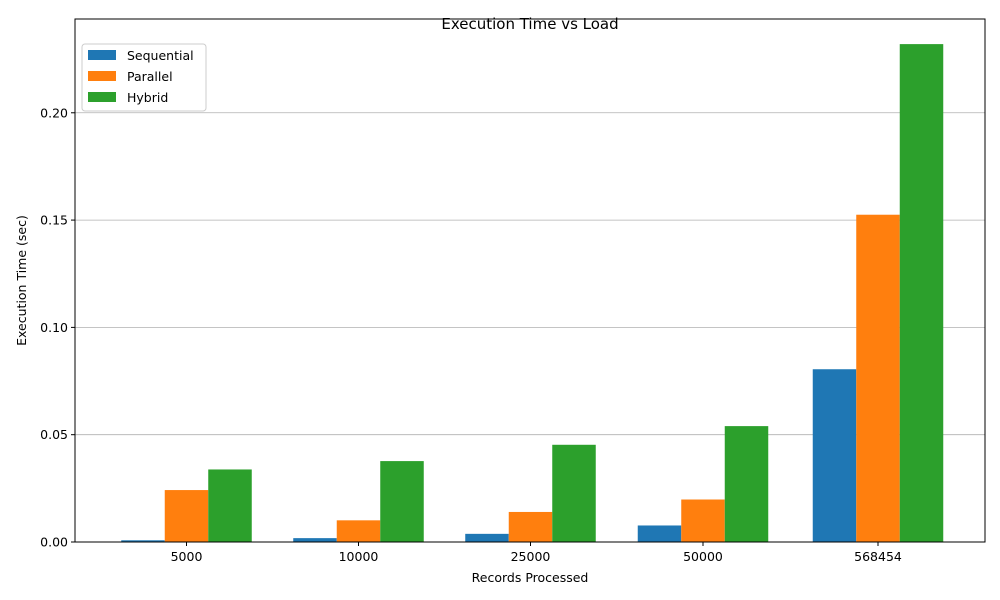 The image size is (1000, 600). What do you see at coordinates (102, 76) in the screenshot?
I see `legend-swatch-parallel` at bounding box center [102, 76].